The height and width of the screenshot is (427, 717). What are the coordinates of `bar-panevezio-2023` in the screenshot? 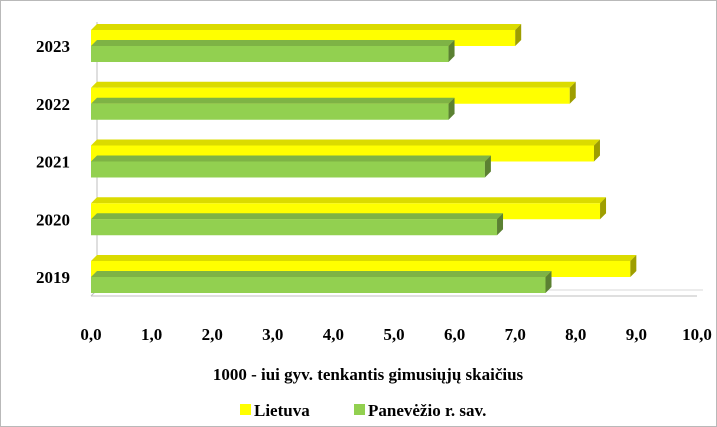 It's located at (273, 51).